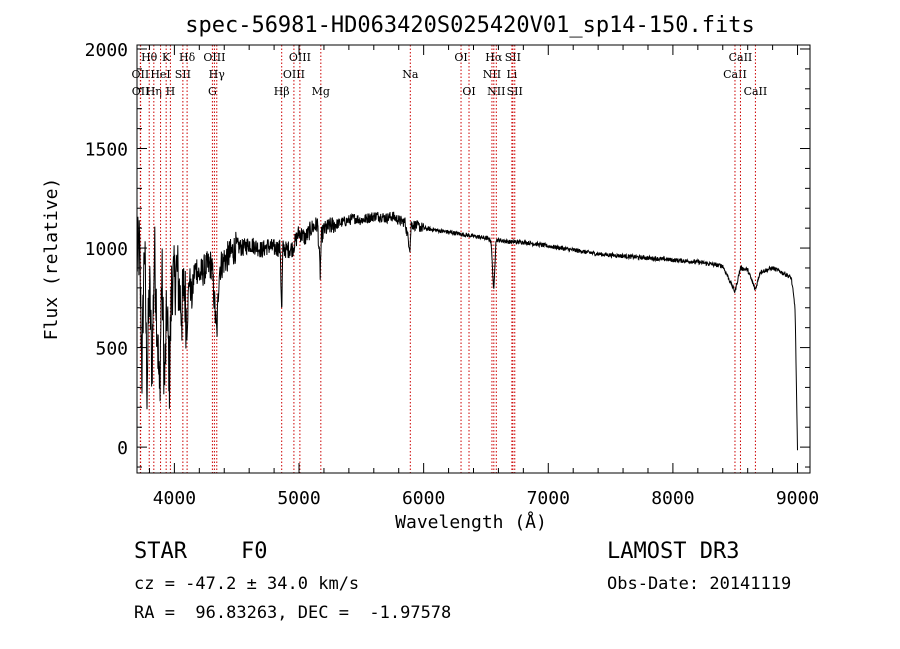  I want to click on line-label-17: OI, so click(460, 57).